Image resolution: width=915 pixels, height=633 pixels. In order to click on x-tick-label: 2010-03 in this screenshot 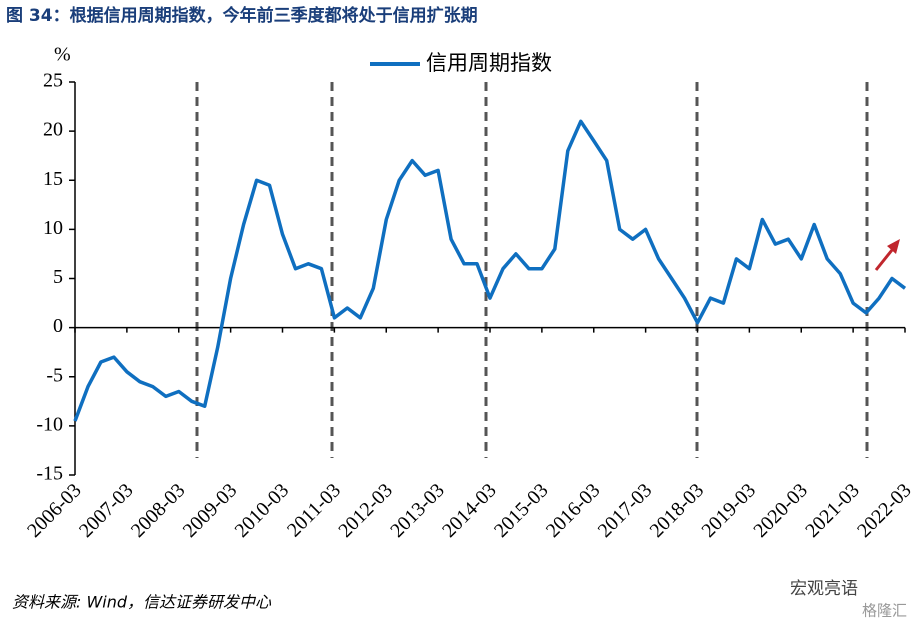, I will do `click(262, 510)`.